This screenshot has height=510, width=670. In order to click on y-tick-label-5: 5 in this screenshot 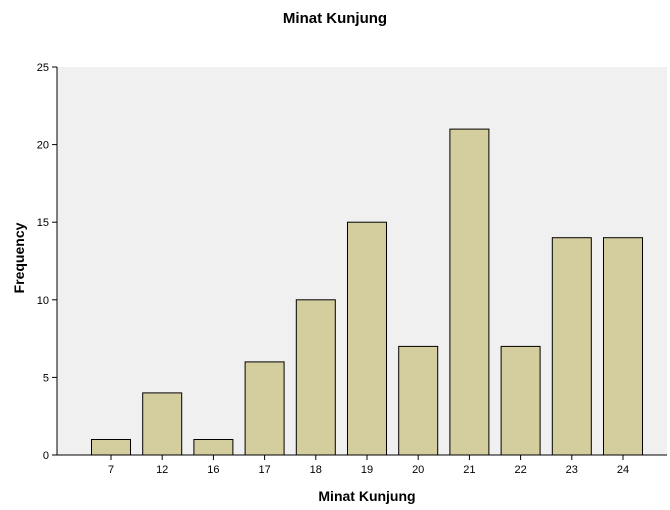, I will do `click(46, 378)`.